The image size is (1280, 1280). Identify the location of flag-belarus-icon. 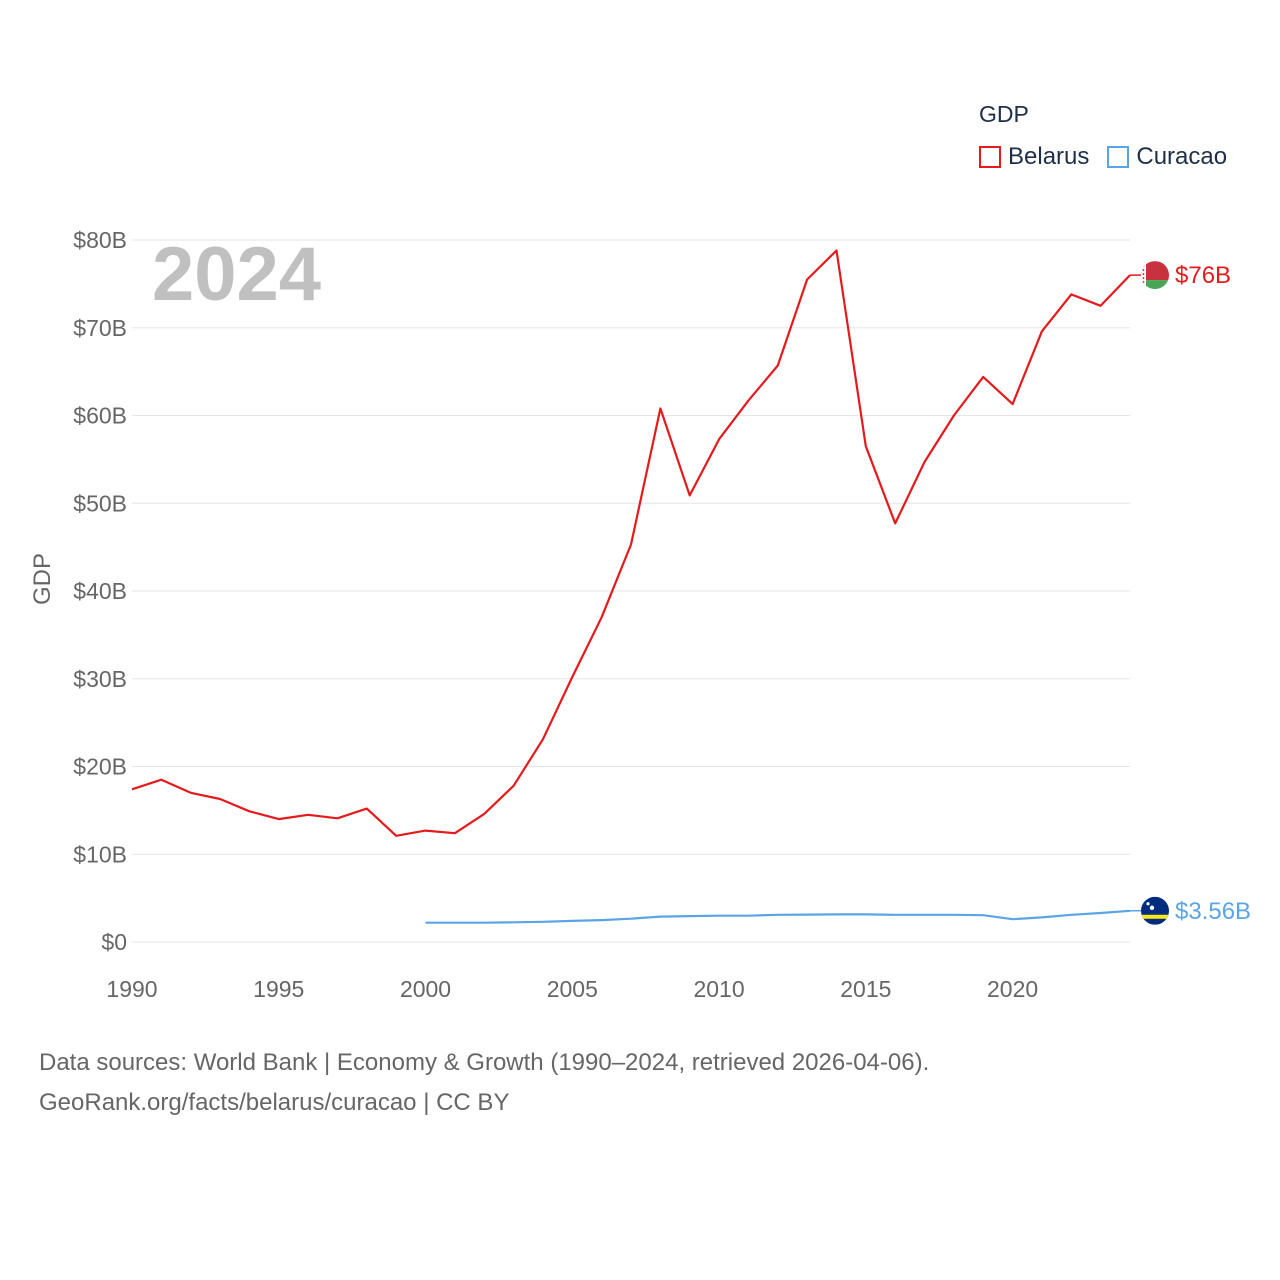
(1155, 275).